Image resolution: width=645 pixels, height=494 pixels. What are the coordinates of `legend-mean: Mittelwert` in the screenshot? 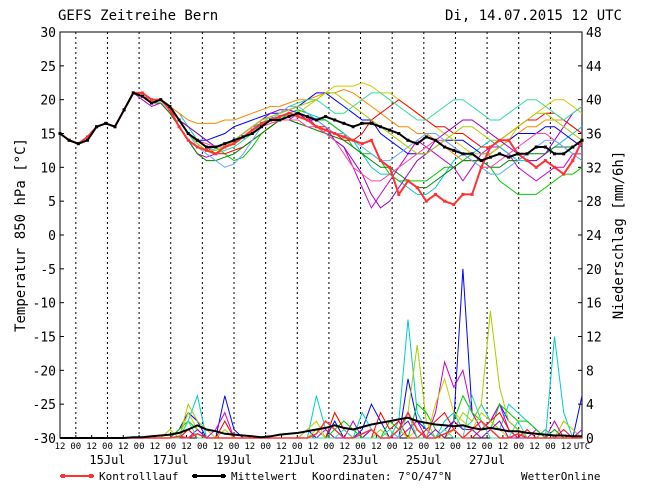 It's located at (244, 476).